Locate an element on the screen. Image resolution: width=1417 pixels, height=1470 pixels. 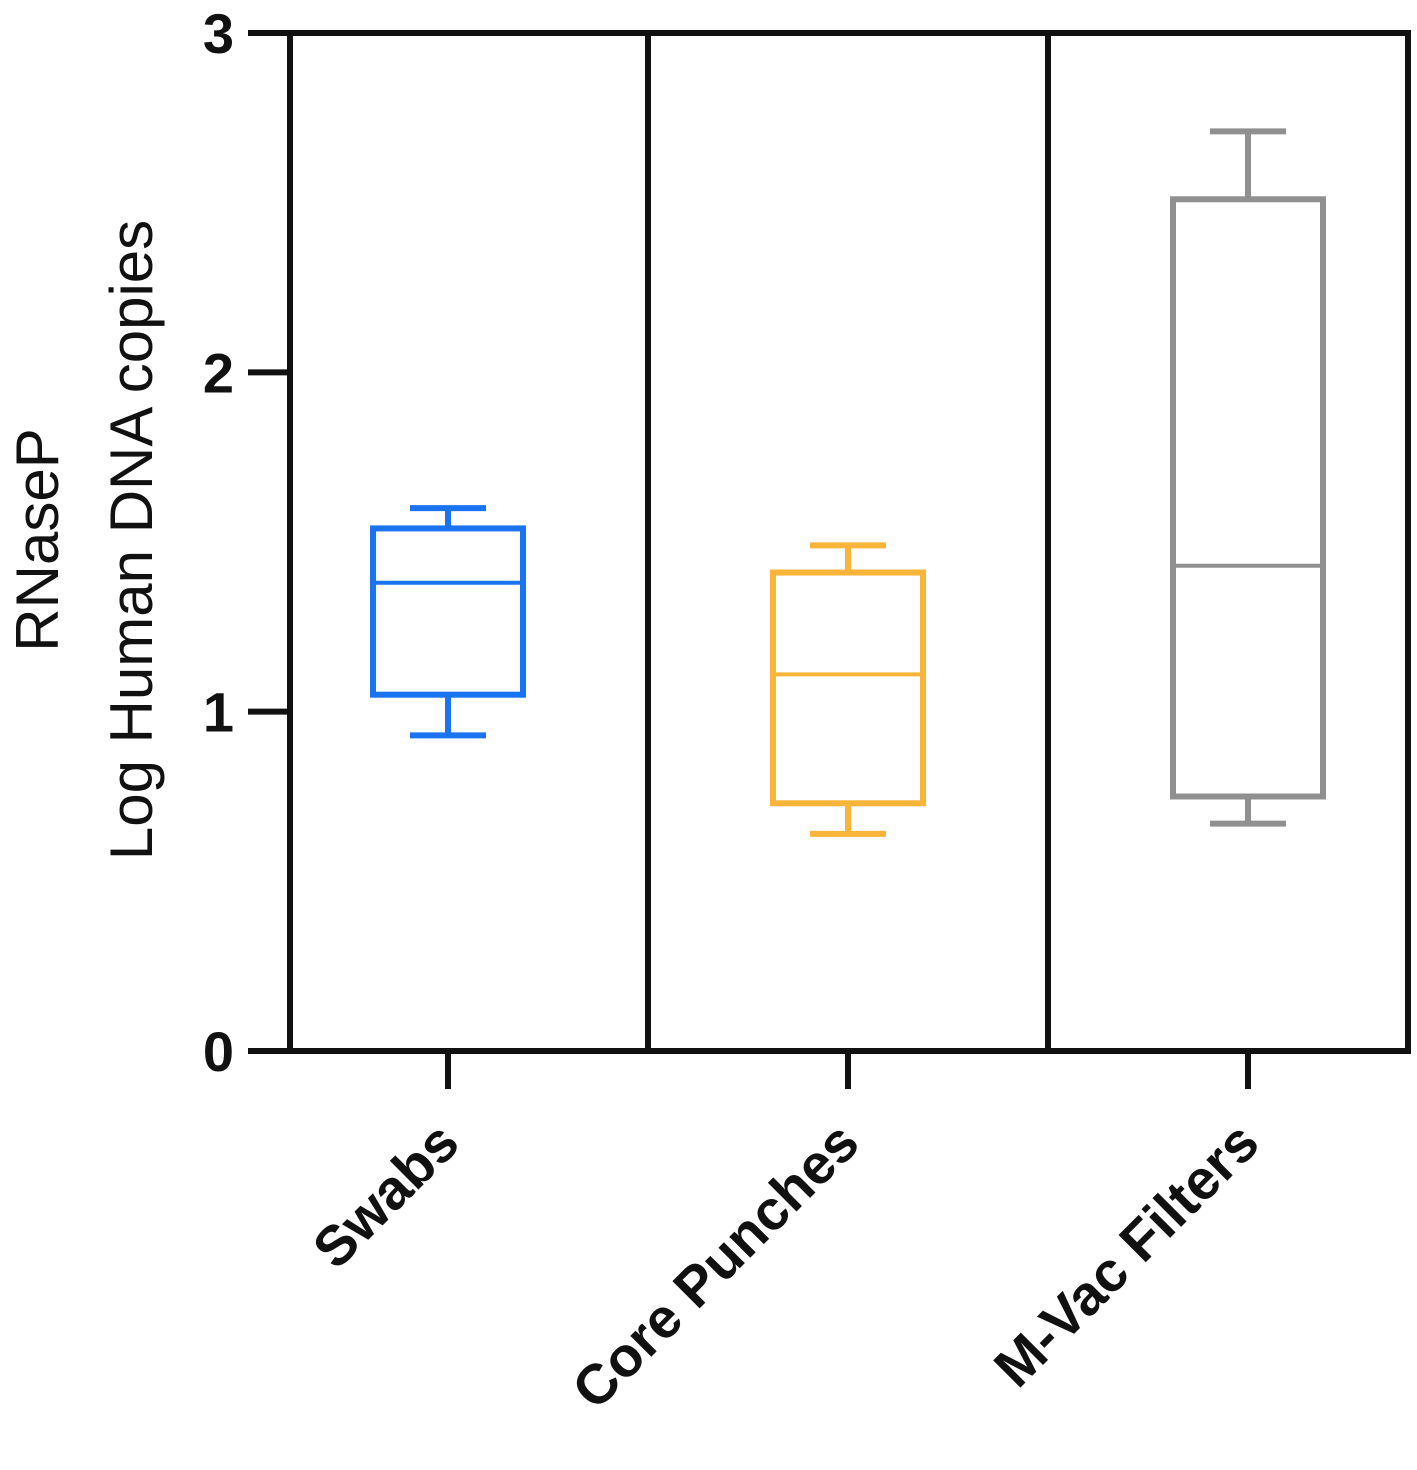
y-axis-title-line-1: RNaseP is located at coordinates (37, 539).